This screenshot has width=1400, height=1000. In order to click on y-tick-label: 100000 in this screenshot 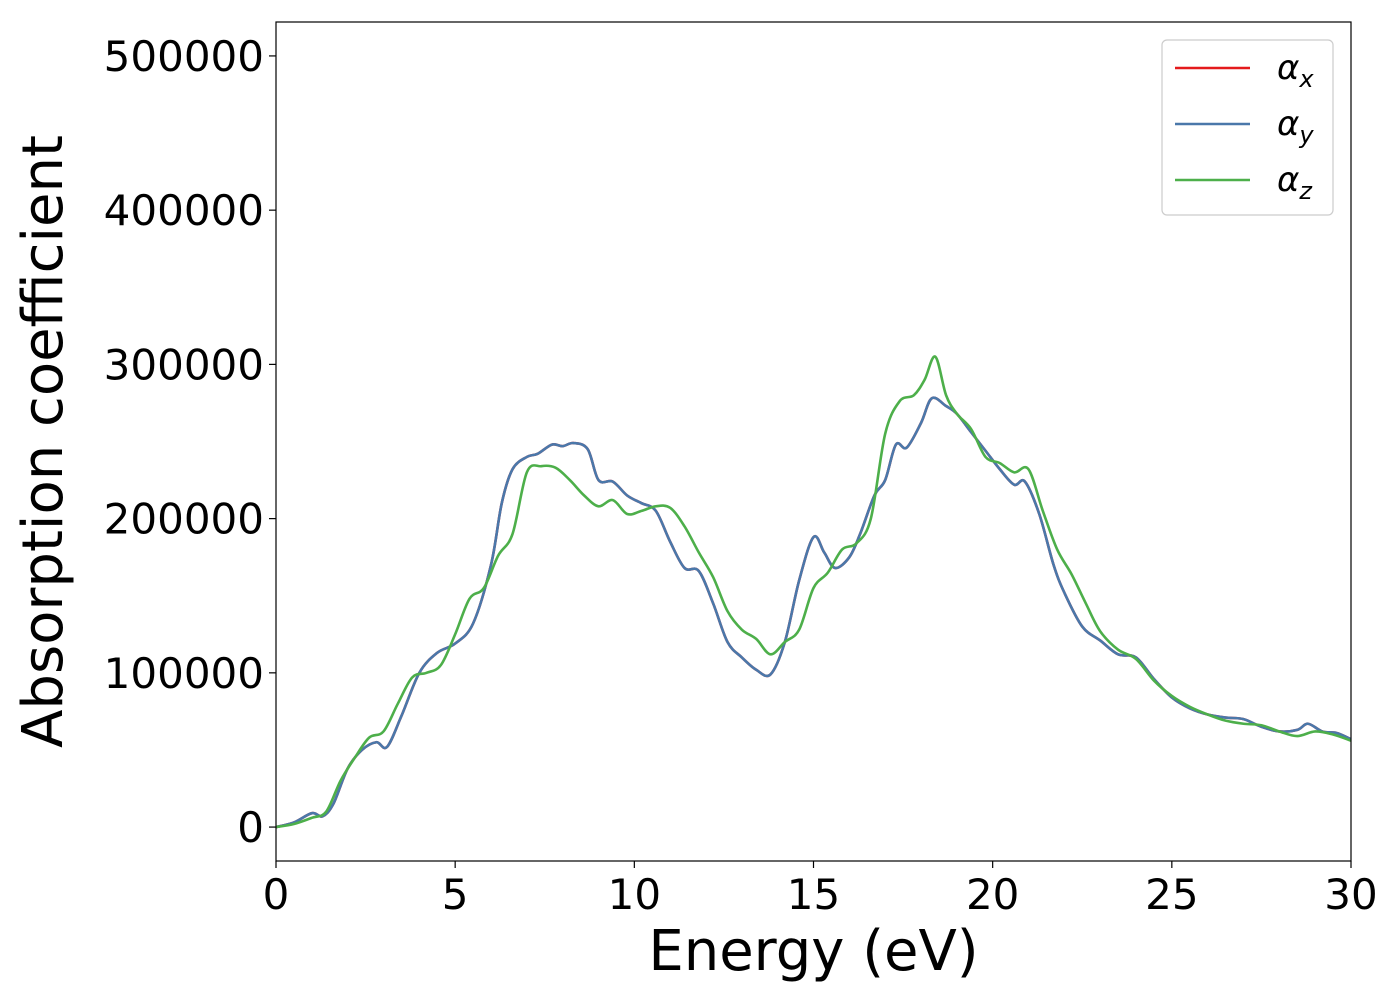, I will do `click(184, 673)`.